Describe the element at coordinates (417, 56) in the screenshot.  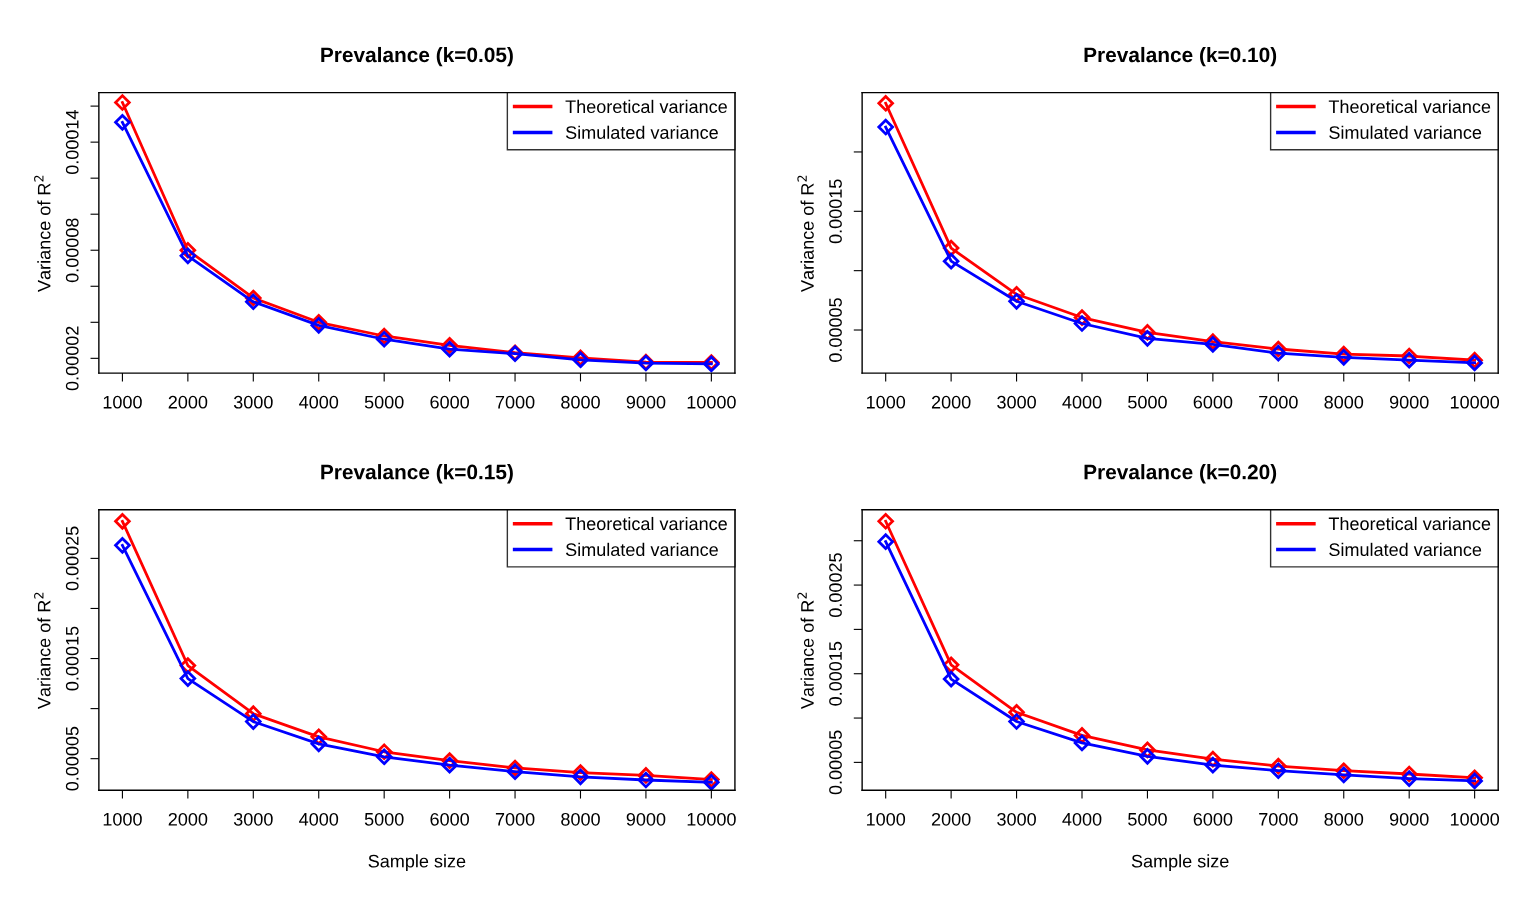
I see `chart-title: Prevalance (k=0.05)` at that location.